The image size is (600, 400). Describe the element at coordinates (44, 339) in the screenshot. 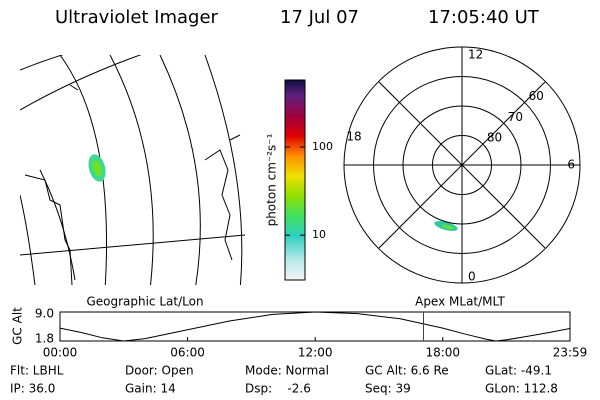

I see `y-tick-label: 1.8` at that location.